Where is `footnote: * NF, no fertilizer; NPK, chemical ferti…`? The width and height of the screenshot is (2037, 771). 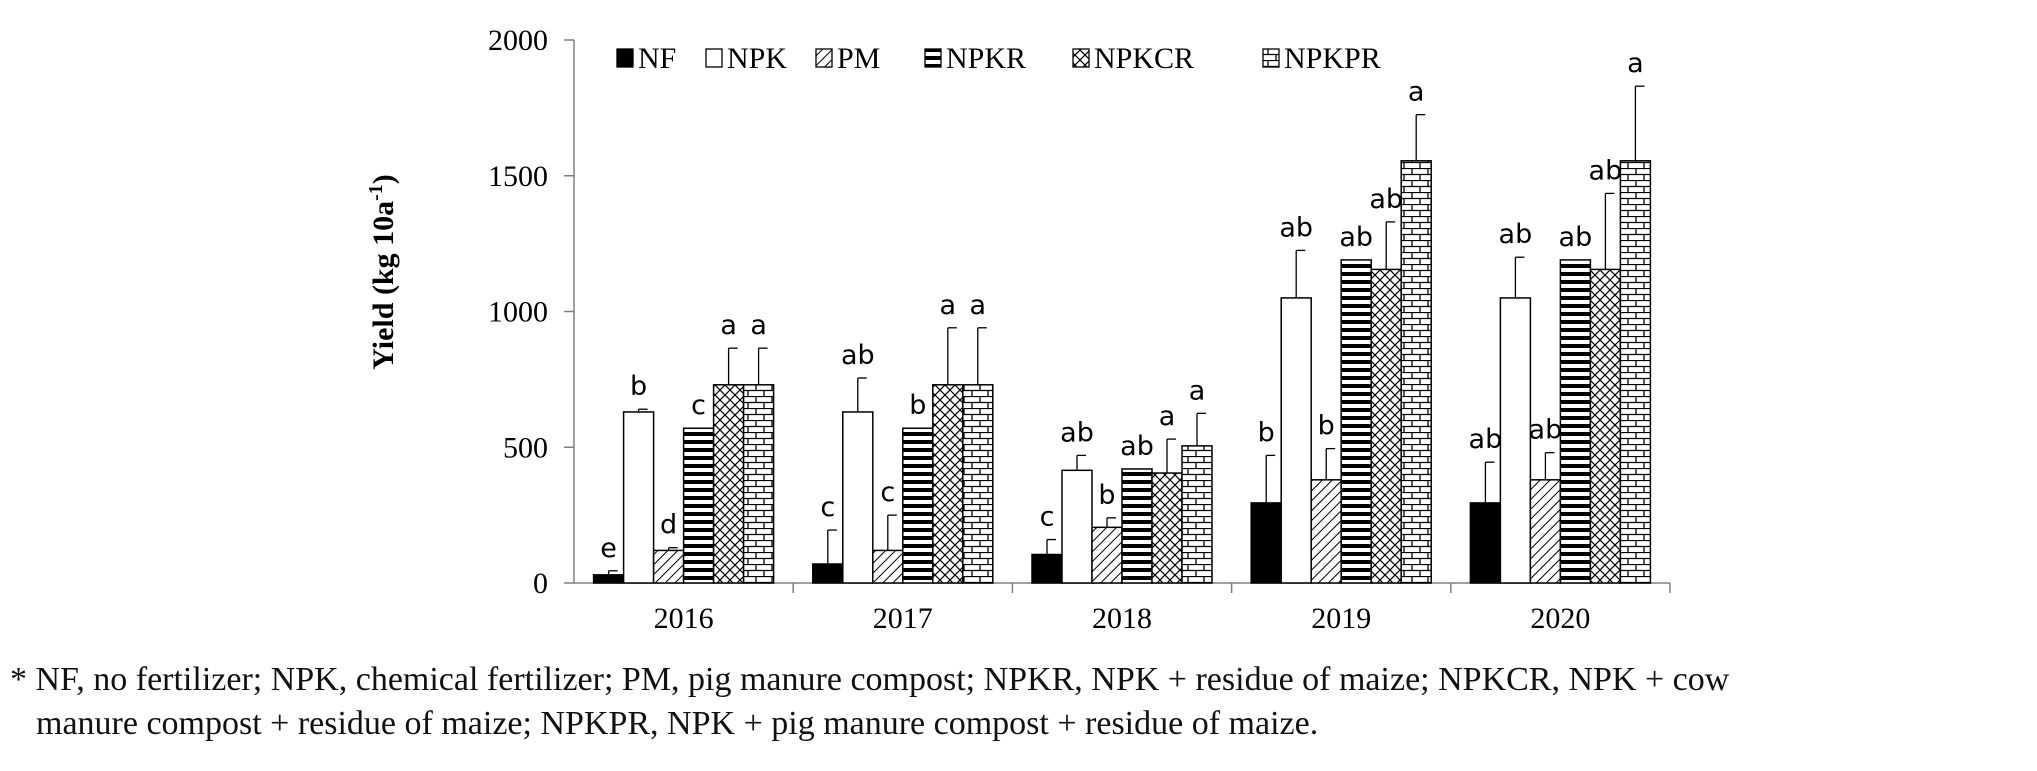 footnote: * NF, no fertilizer; NPK, chemical ferti… is located at coordinates (1020, 702).